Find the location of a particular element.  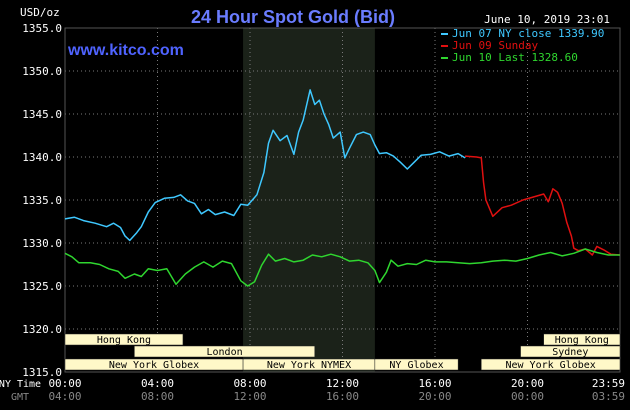

series-line-jun10 is located at coordinates (342, 267).